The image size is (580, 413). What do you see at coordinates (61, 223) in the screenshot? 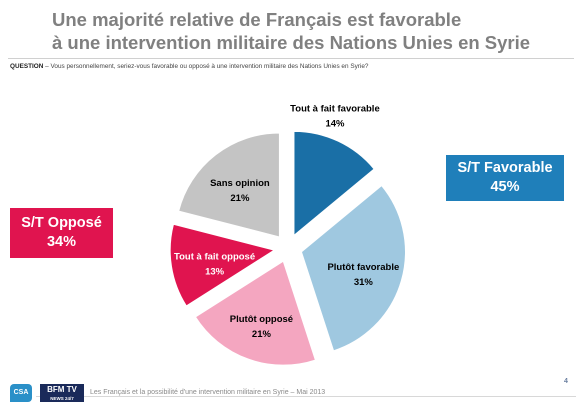
I see `summary-oppose-label: S/T Opposé` at bounding box center [61, 223].